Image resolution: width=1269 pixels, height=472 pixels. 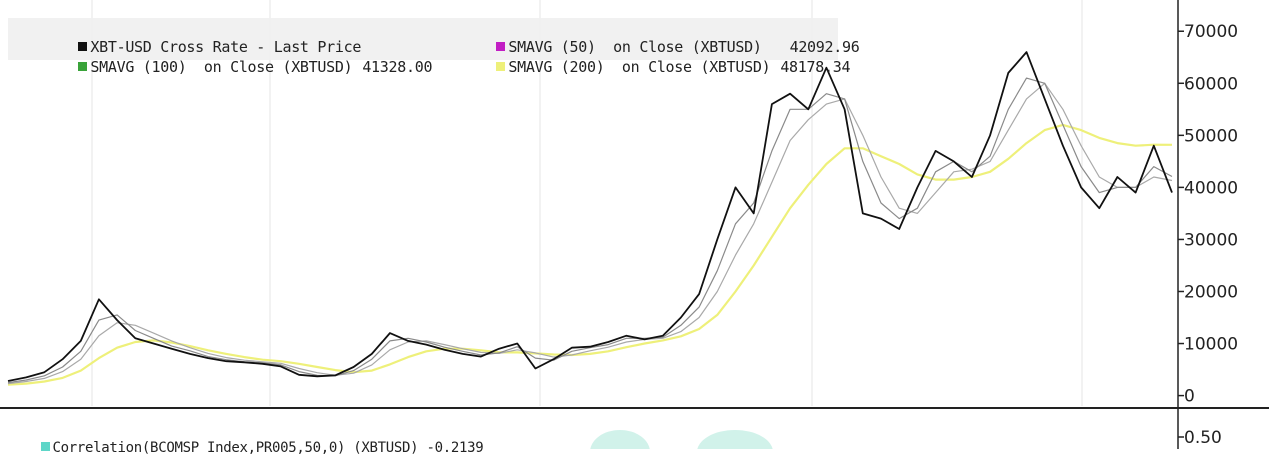 I want to click on legend-item-sma50: SMAVG (50) on Close (XBTUSD) 42092.96, so click(x=652, y=47).